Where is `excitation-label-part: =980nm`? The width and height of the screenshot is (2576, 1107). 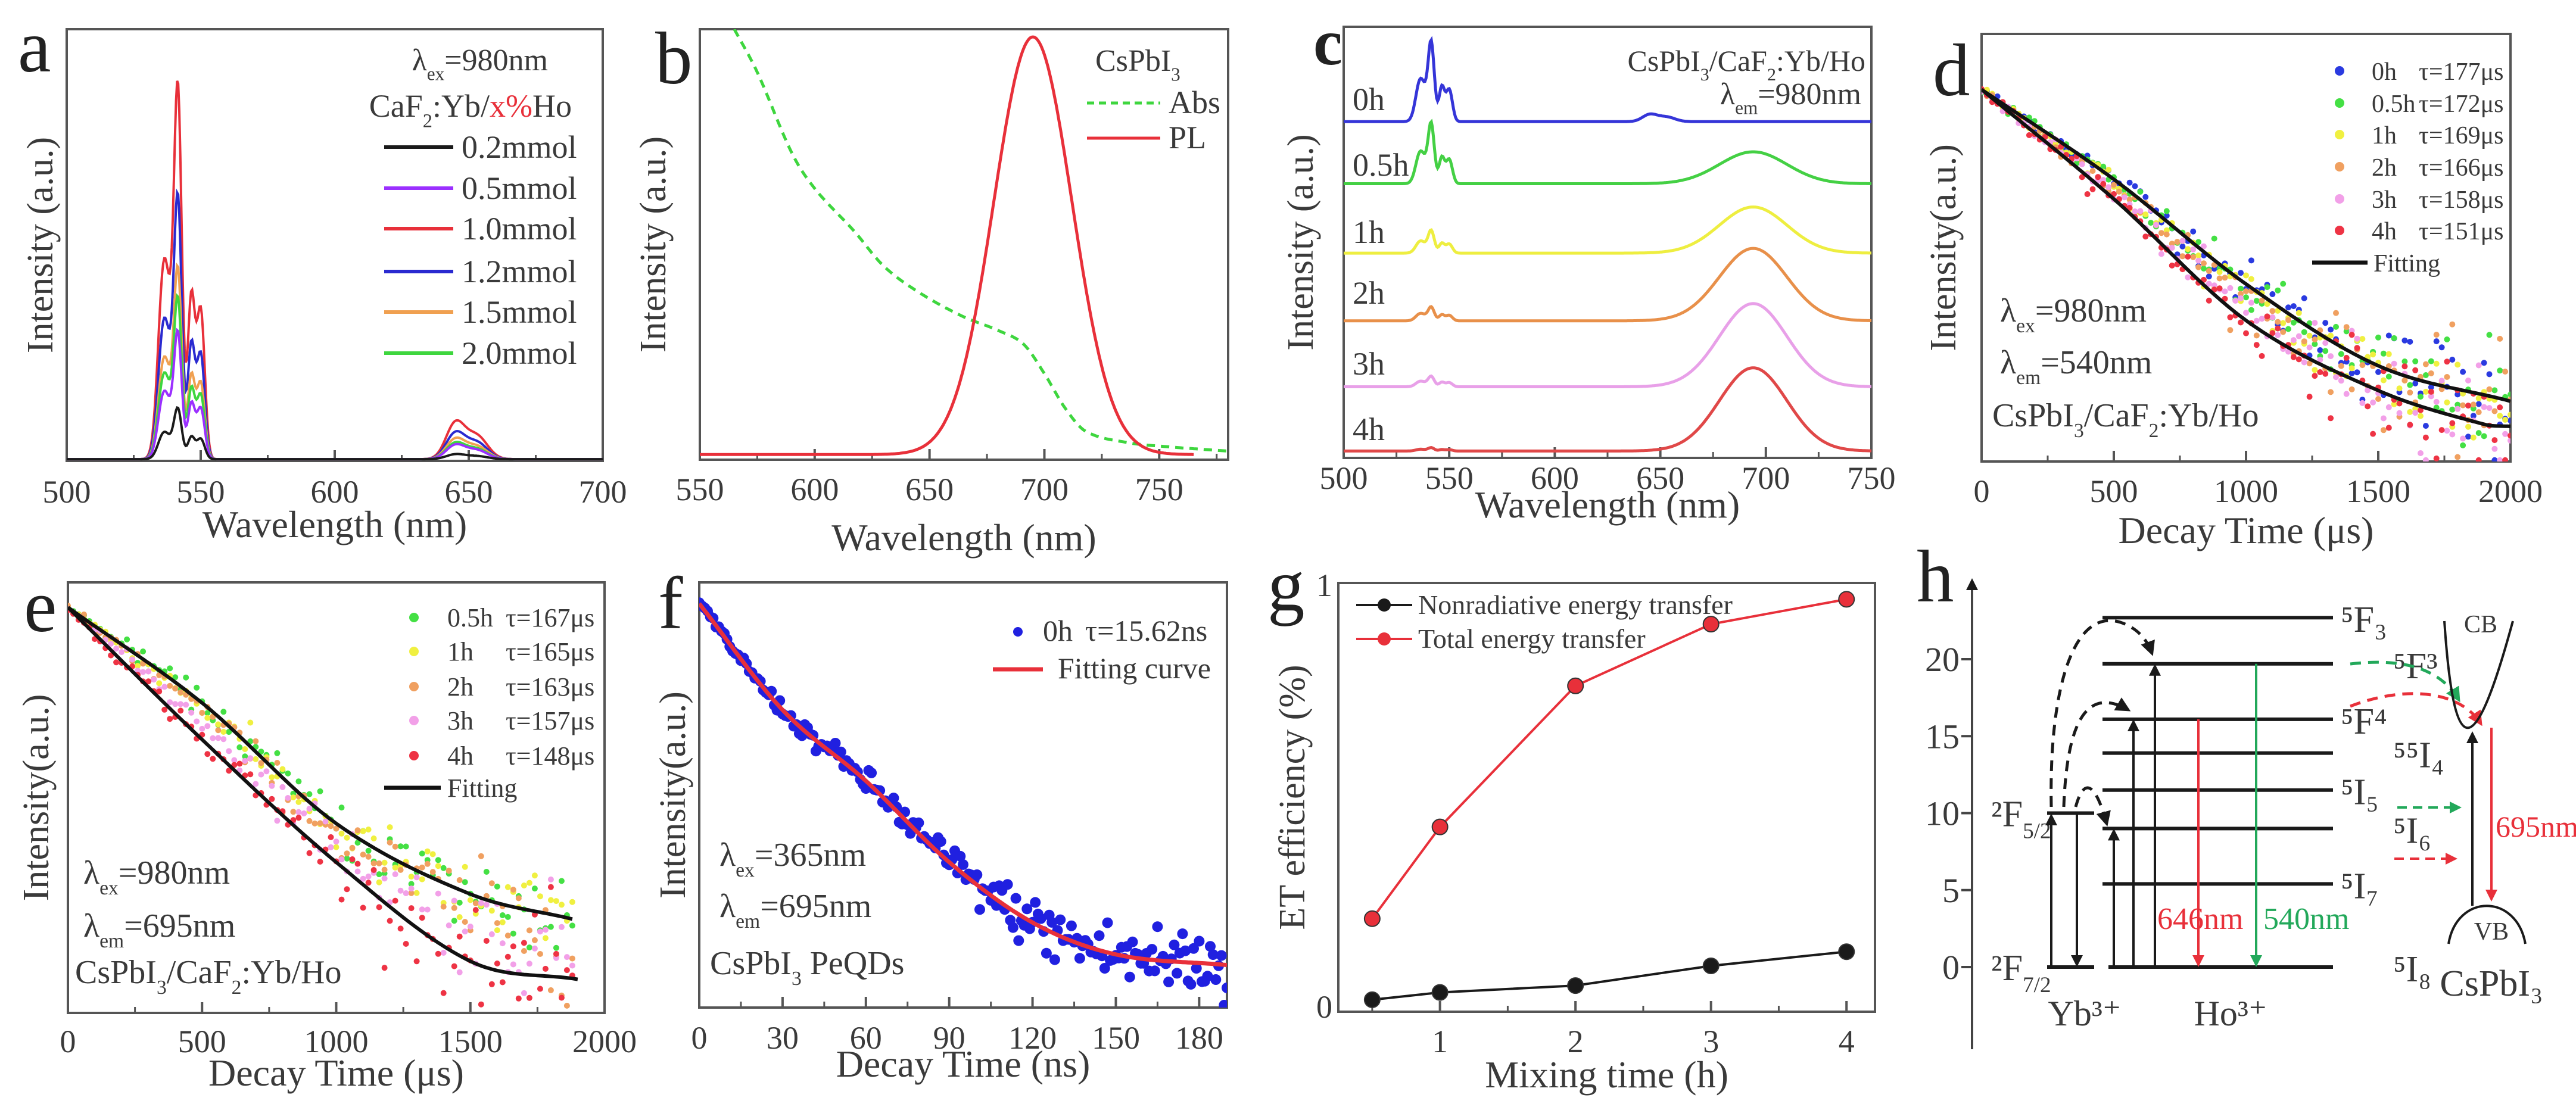 excitation-label-part: =980nm is located at coordinates (2091, 310).